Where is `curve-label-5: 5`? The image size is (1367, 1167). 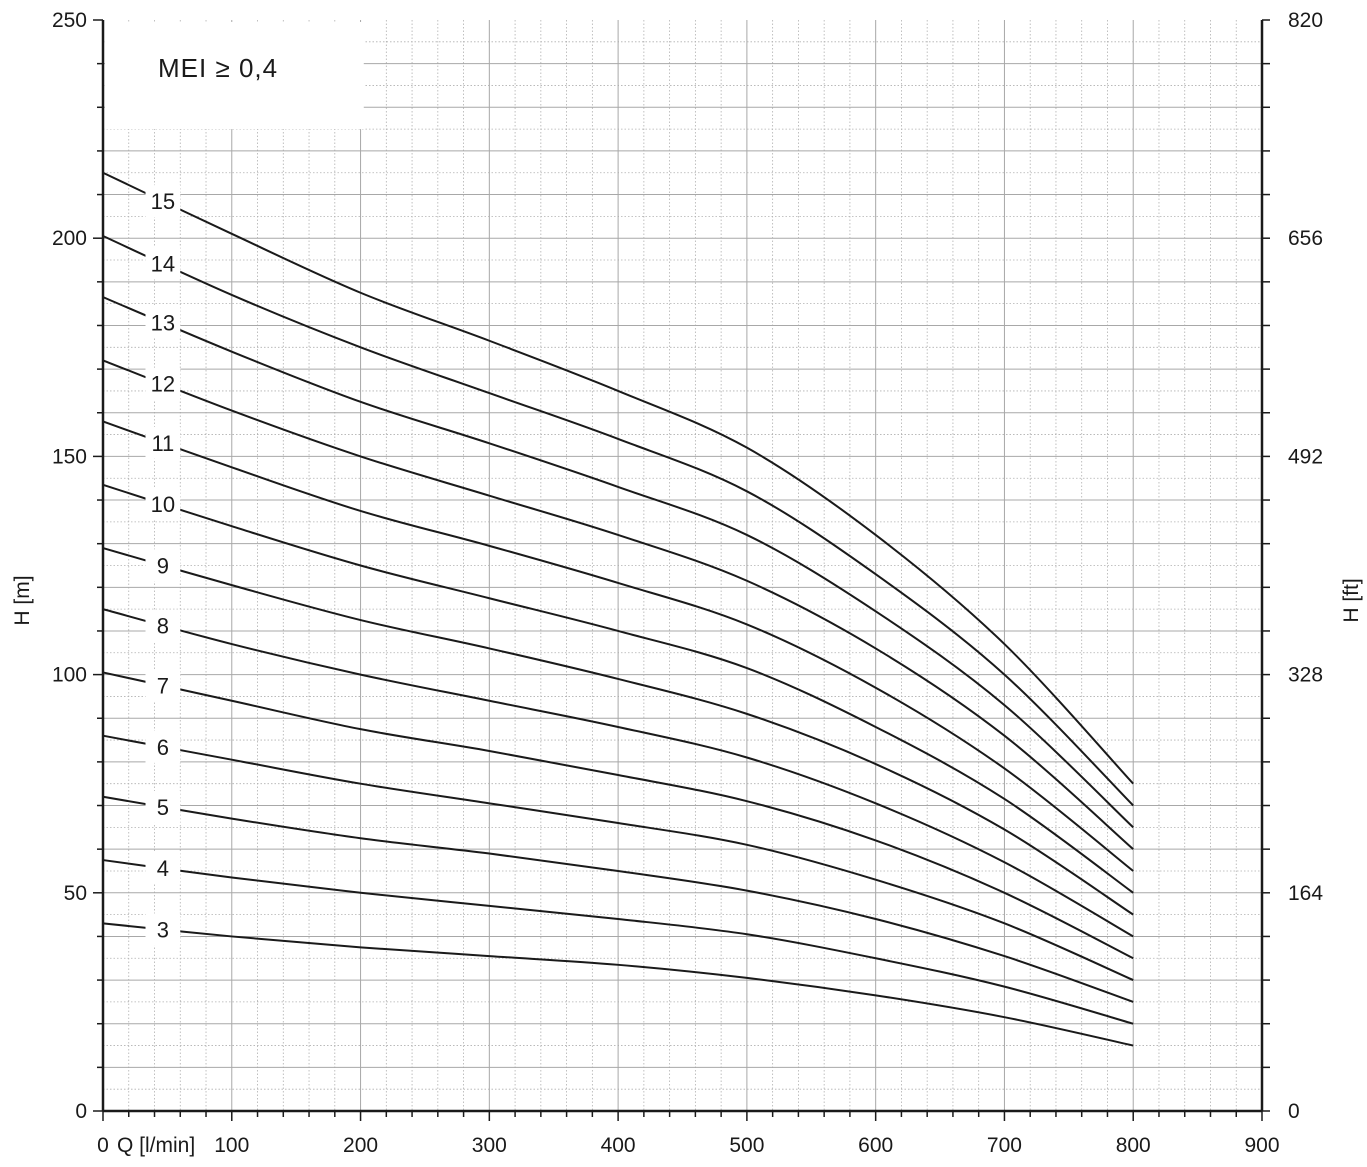 curve-label-5: 5 is located at coordinates (163, 807).